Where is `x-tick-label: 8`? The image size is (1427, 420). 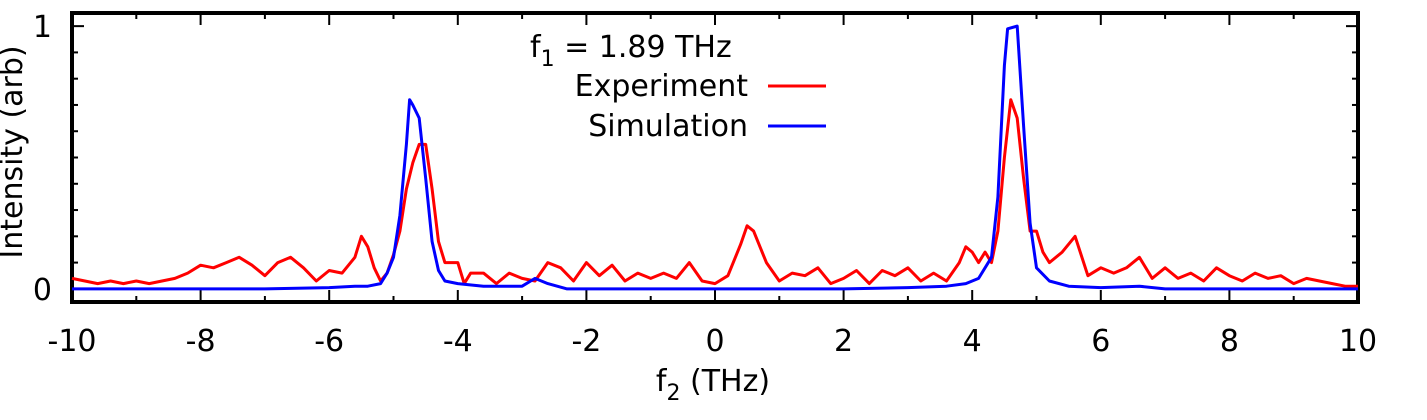 x-tick-label: 8 is located at coordinates (1229, 341).